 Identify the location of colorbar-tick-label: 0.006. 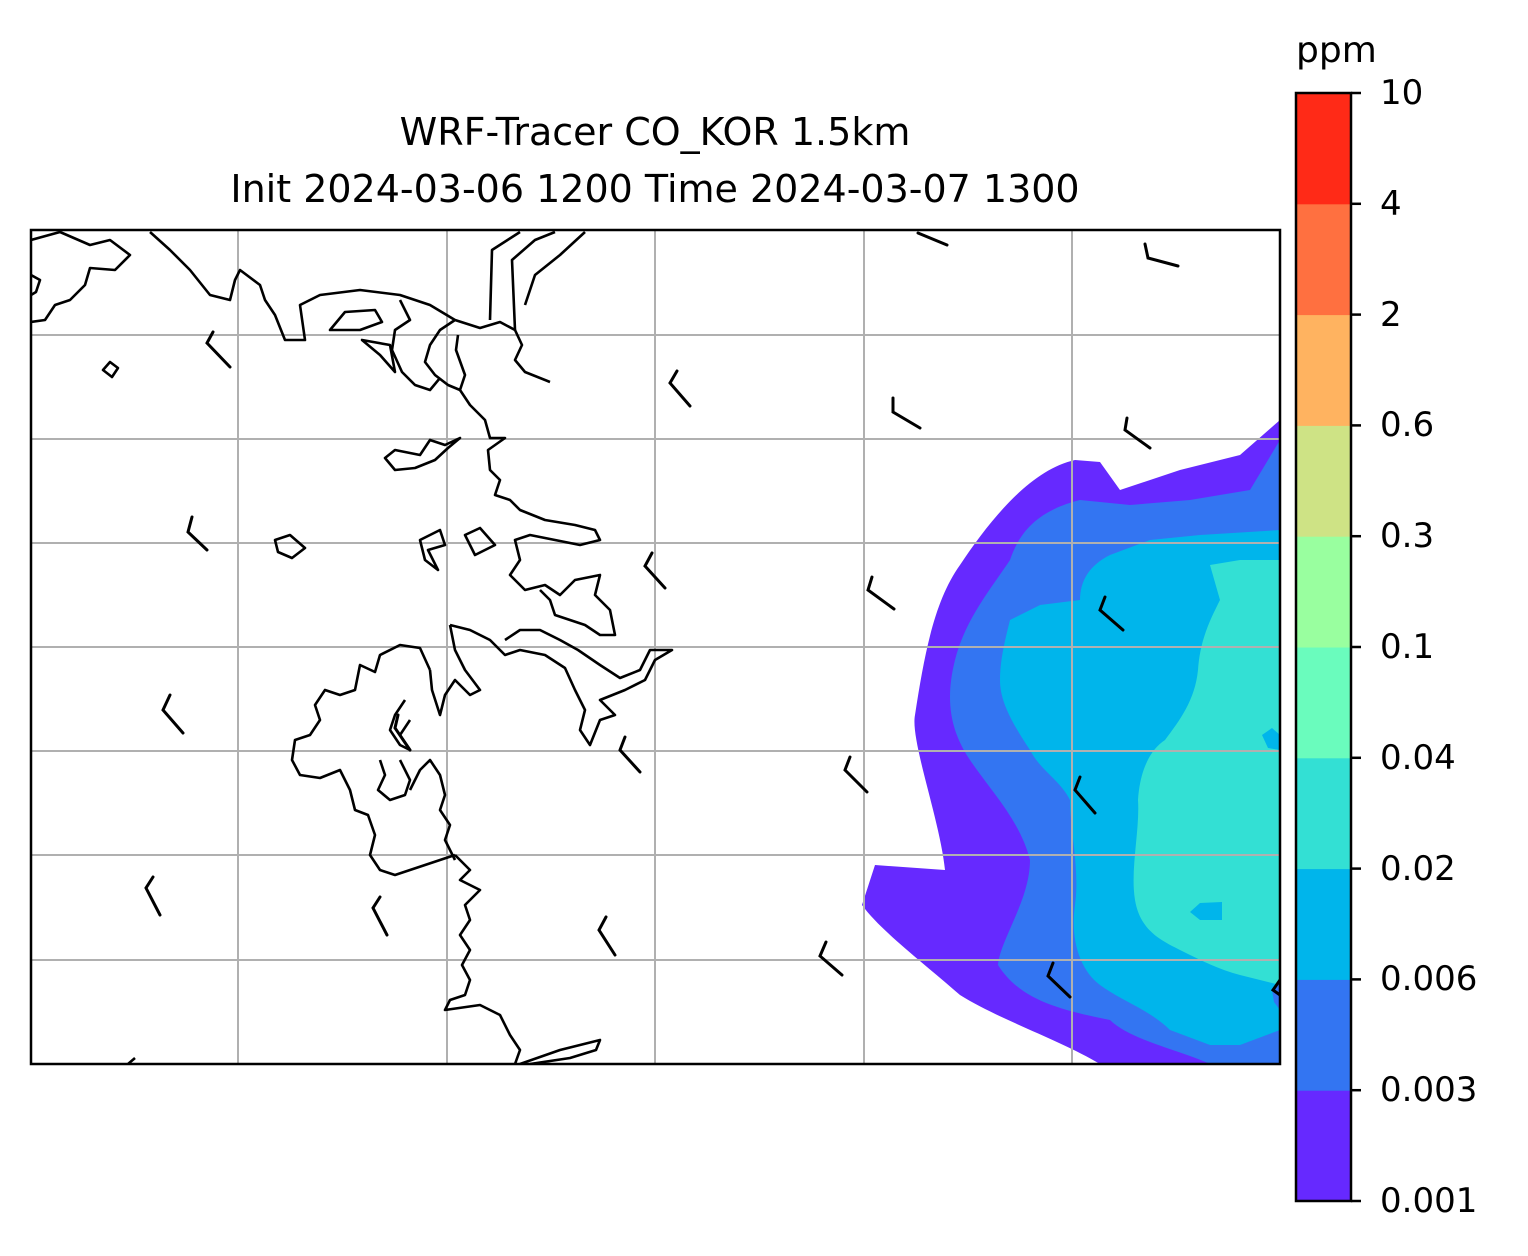
(1429, 979).